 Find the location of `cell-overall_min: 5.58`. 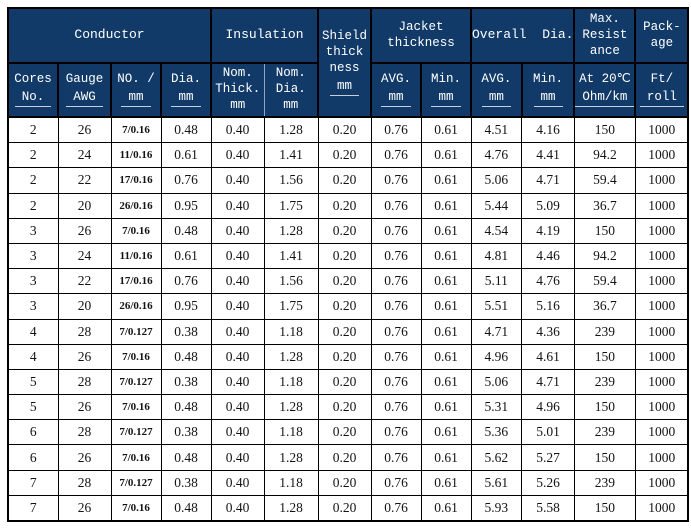

cell-overall_min: 5.58 is located at coordinates (548, 508).